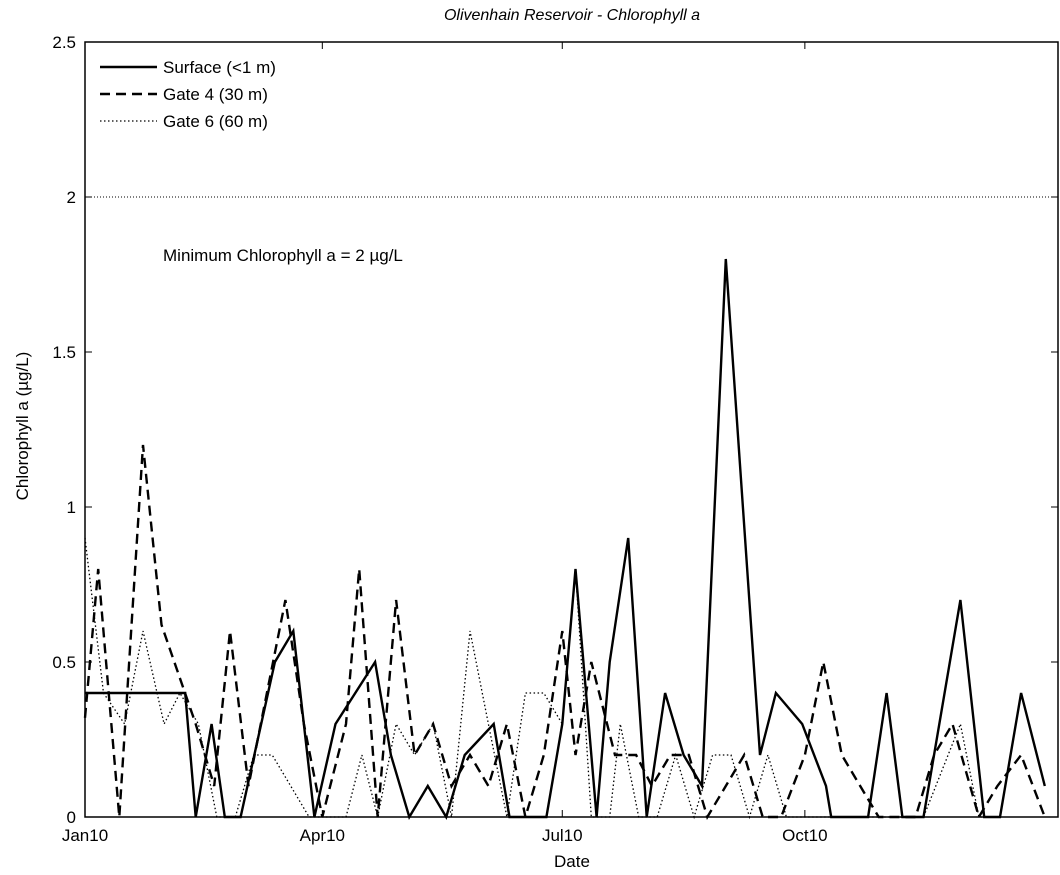  Describe the element at coordinates (22, 426) in the screenshot. I see `y-axis-label: Chlorophyll a (µg/L)` at that location.